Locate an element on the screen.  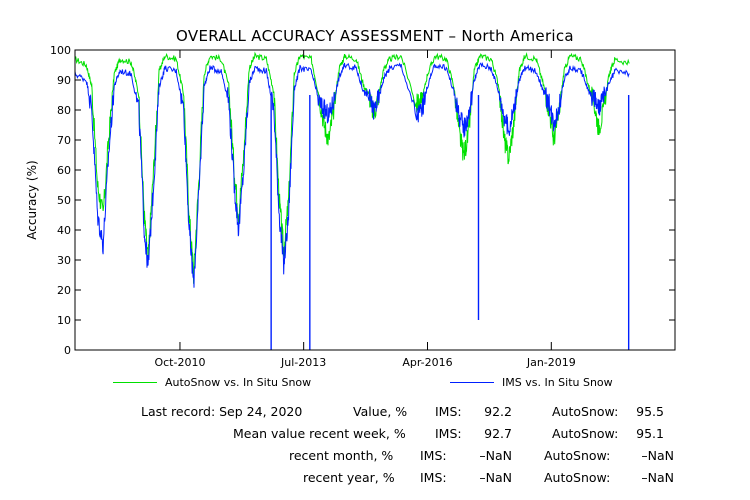
value-metric-label: Value, % is located at coordinates (380, 411).